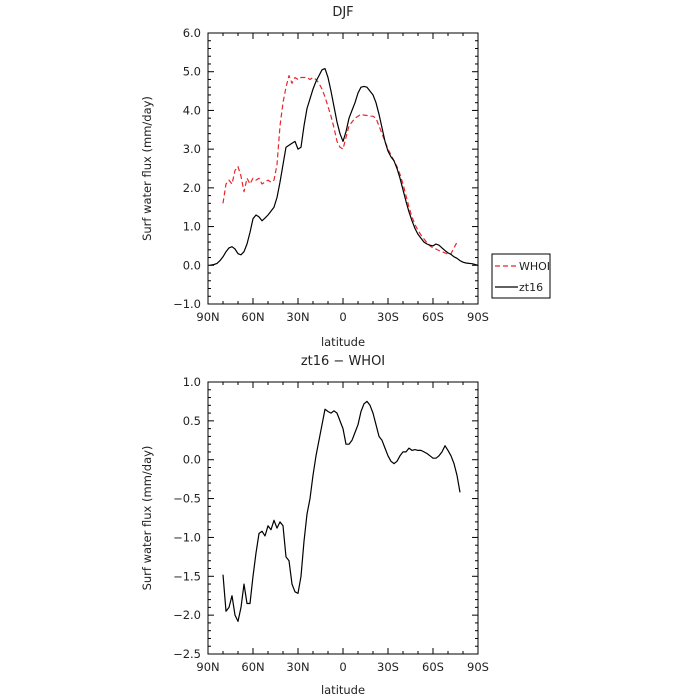 The width and height of the screenshot is (700, 700). What do you see at coordinates (192, 188) in the screenshot?
I see `y-tick-label: 2.0` at bounding box center [192, 188].